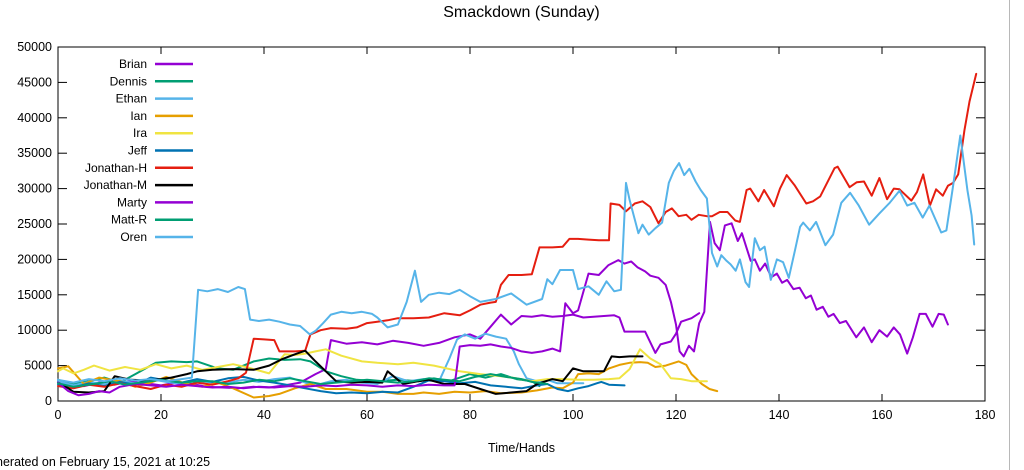 The width and height of the screenshot is (1024, 470). I want to click on series-line-ira, so click(382, 365).